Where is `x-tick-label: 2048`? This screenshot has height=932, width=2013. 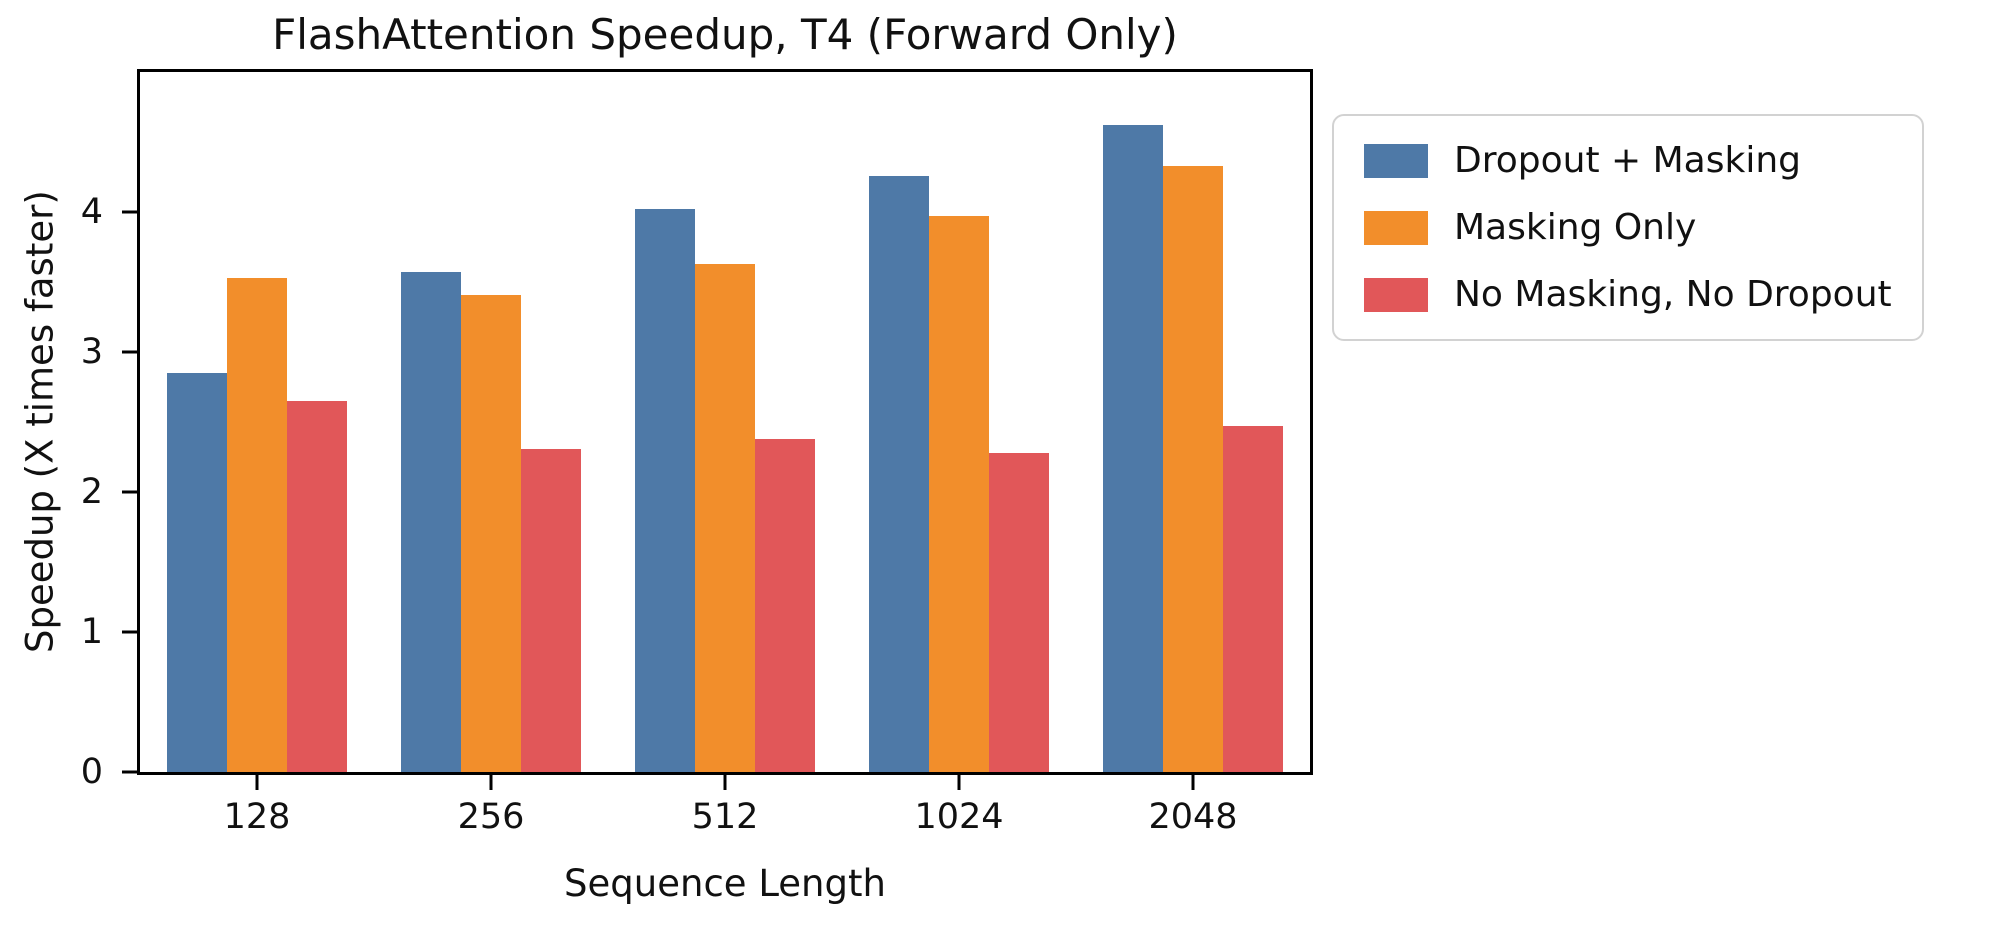 x-tick-label: 2048 is located at coordinates (1193, 817).